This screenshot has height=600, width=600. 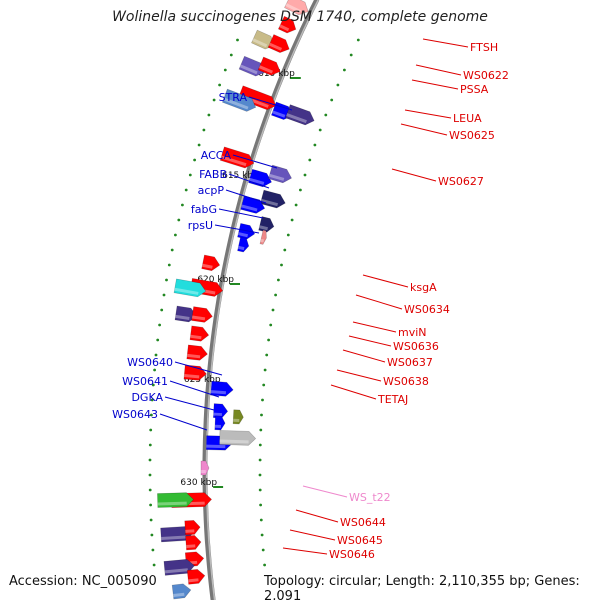 I want to click on kbp-tick-label: 625 kbp, so click(x=202, y=380).